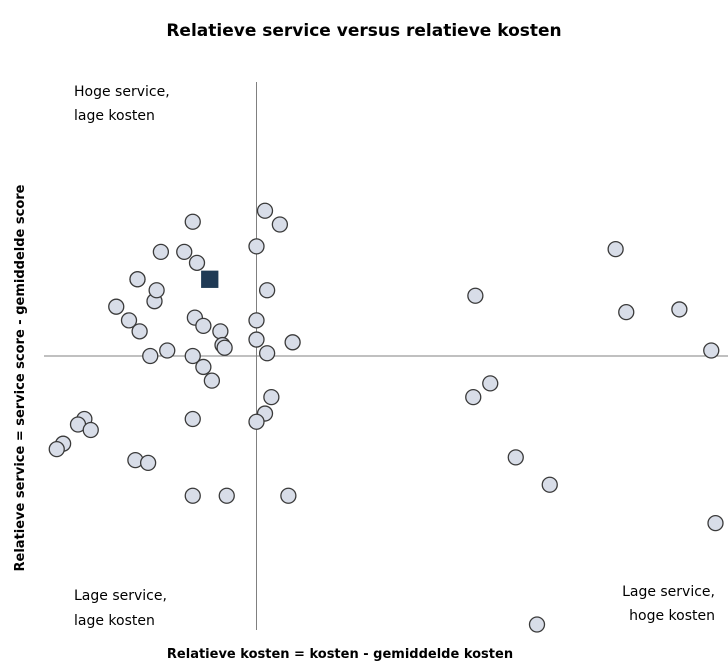 This screenshot has width=728, height=670. Describe the element at coordinates (120, 596) in the screenshot. I see `quadrant-label-bottom-left-line1: Lage service,` at that location.